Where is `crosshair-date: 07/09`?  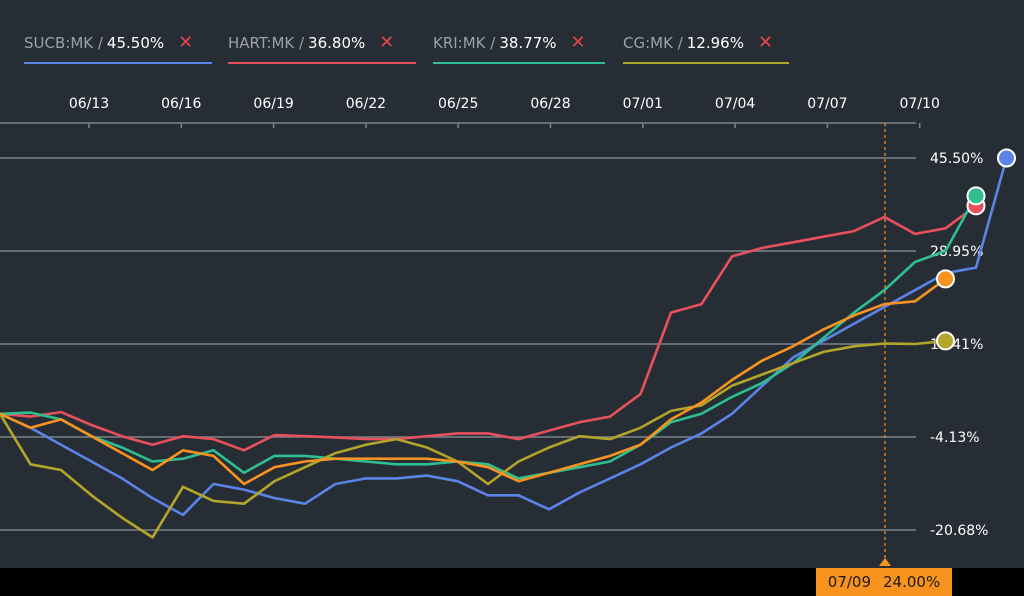 crosshair-date: 07/09 is located at coordinates (849, 582).